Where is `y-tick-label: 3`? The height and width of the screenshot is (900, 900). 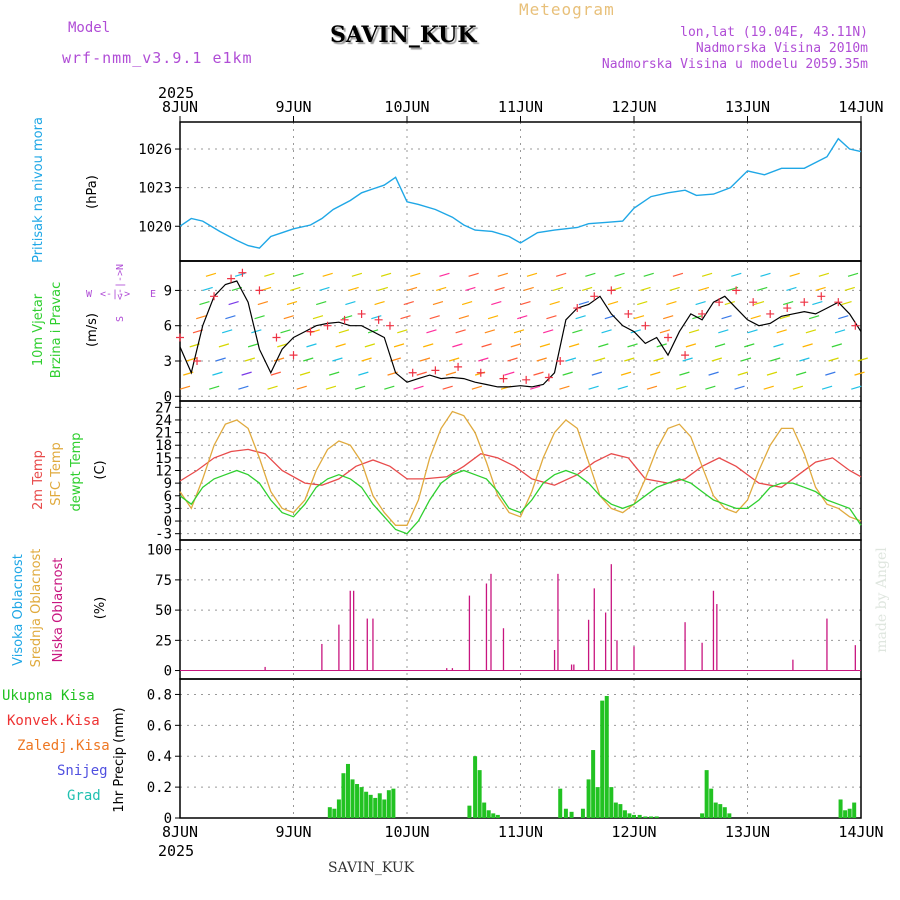
y-tick-label: 3 is located at coordinates (168, 509).